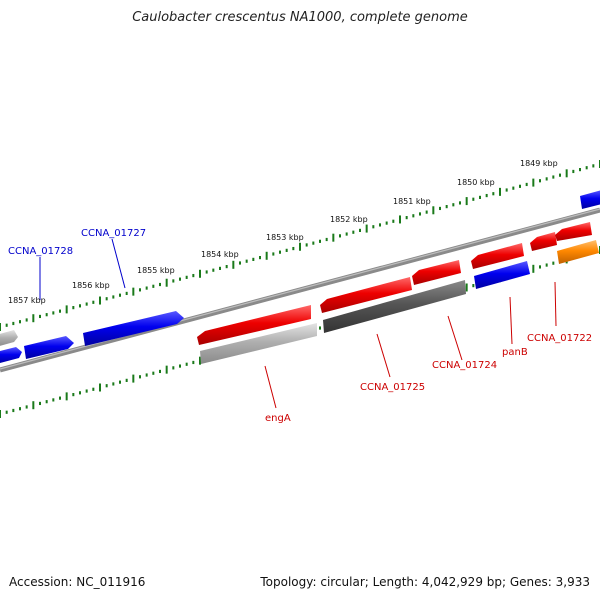 The width and height of the screenshot is (600, 600). I want to click on gene-label-ccna-01722: CCNA_01722, so click(559, 338).